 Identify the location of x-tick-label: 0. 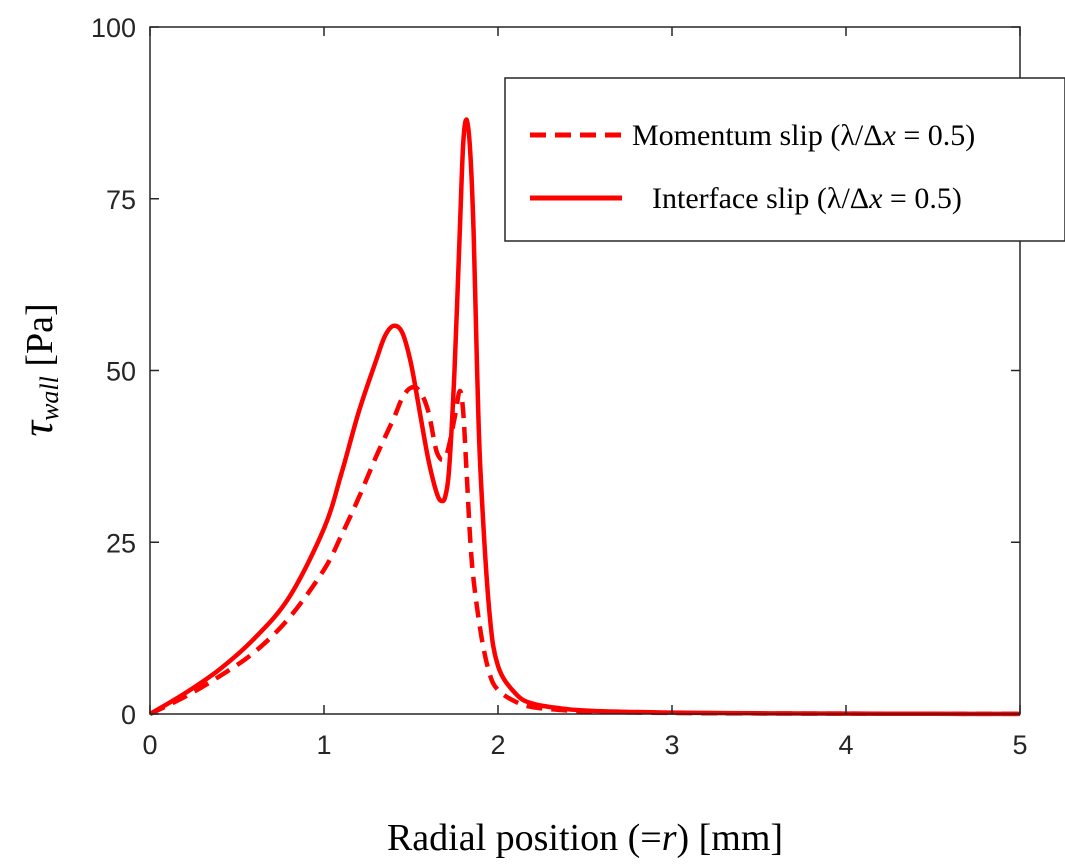
(149, 745).